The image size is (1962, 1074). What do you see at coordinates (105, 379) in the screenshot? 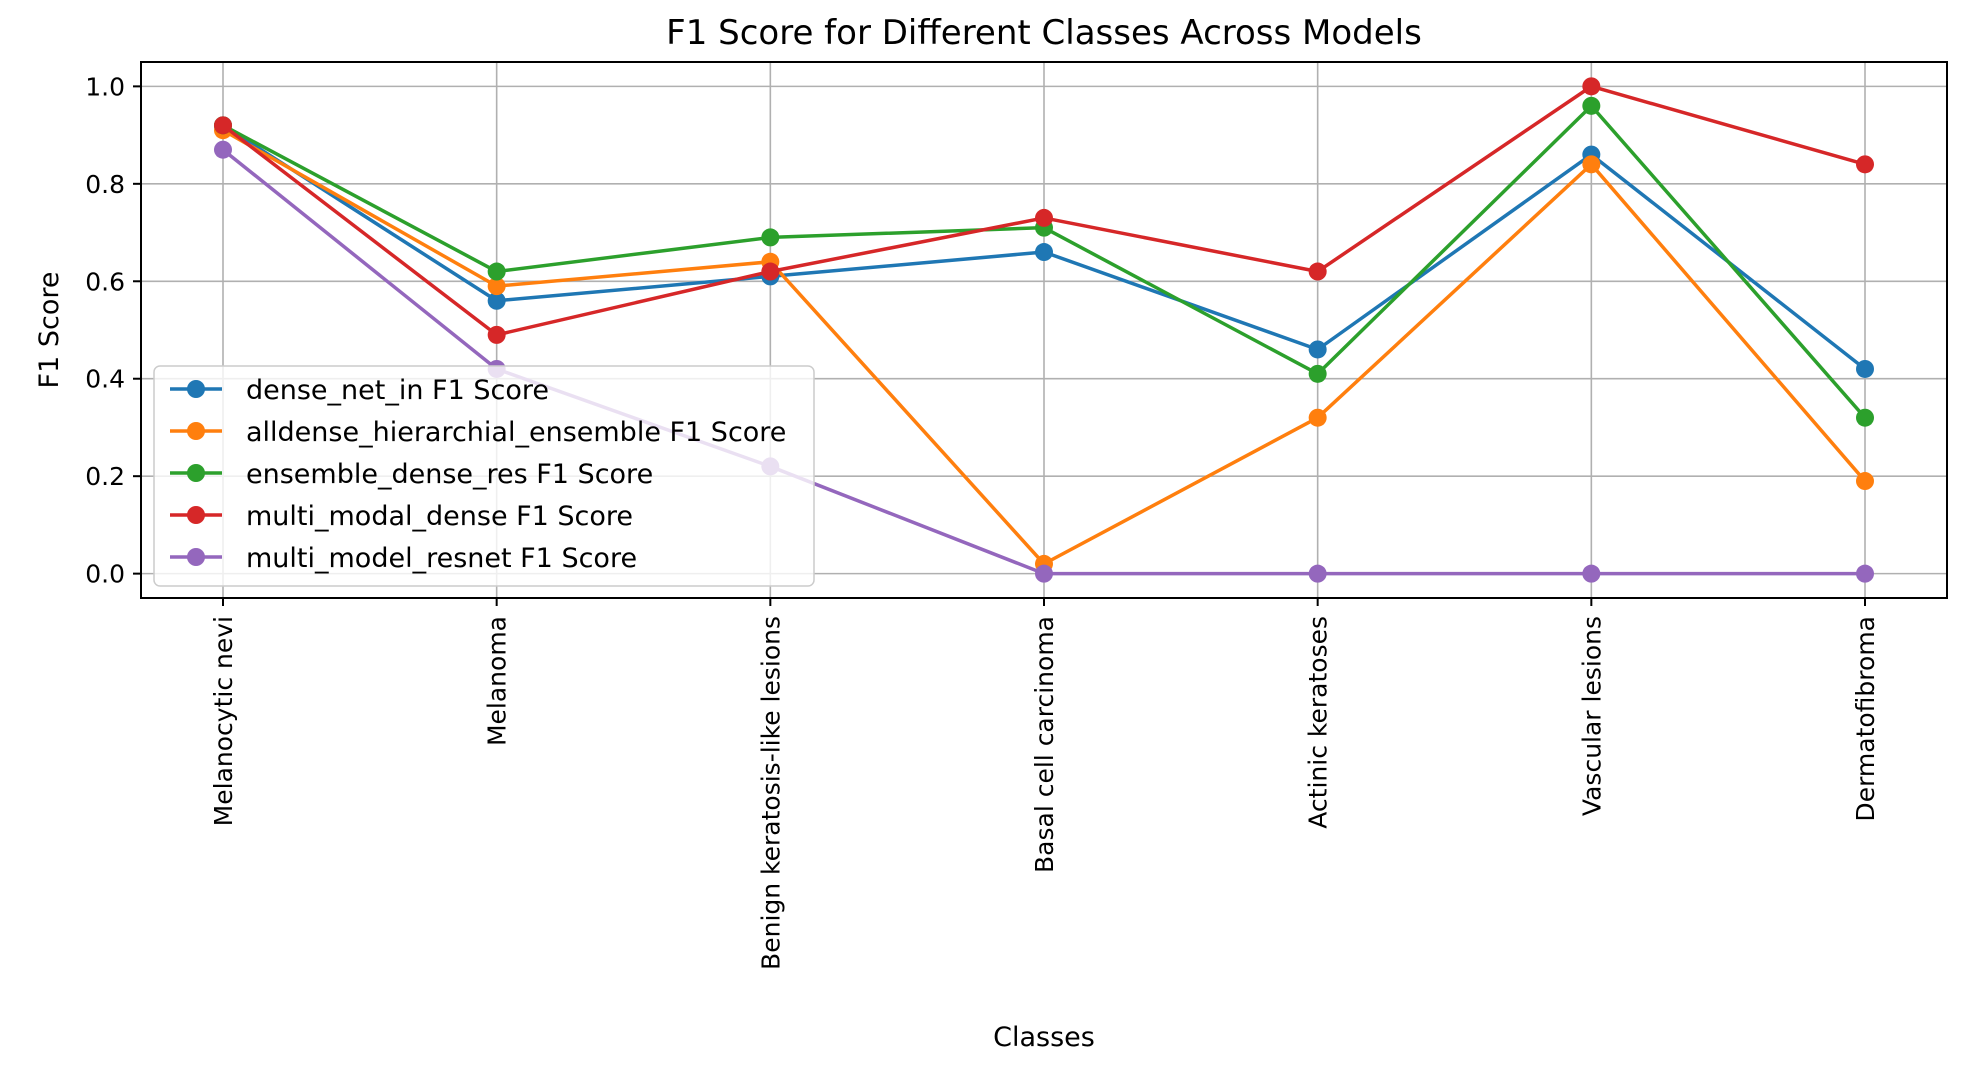
I see `y-tick-label: 0.4` at bounding box center [105, 379].